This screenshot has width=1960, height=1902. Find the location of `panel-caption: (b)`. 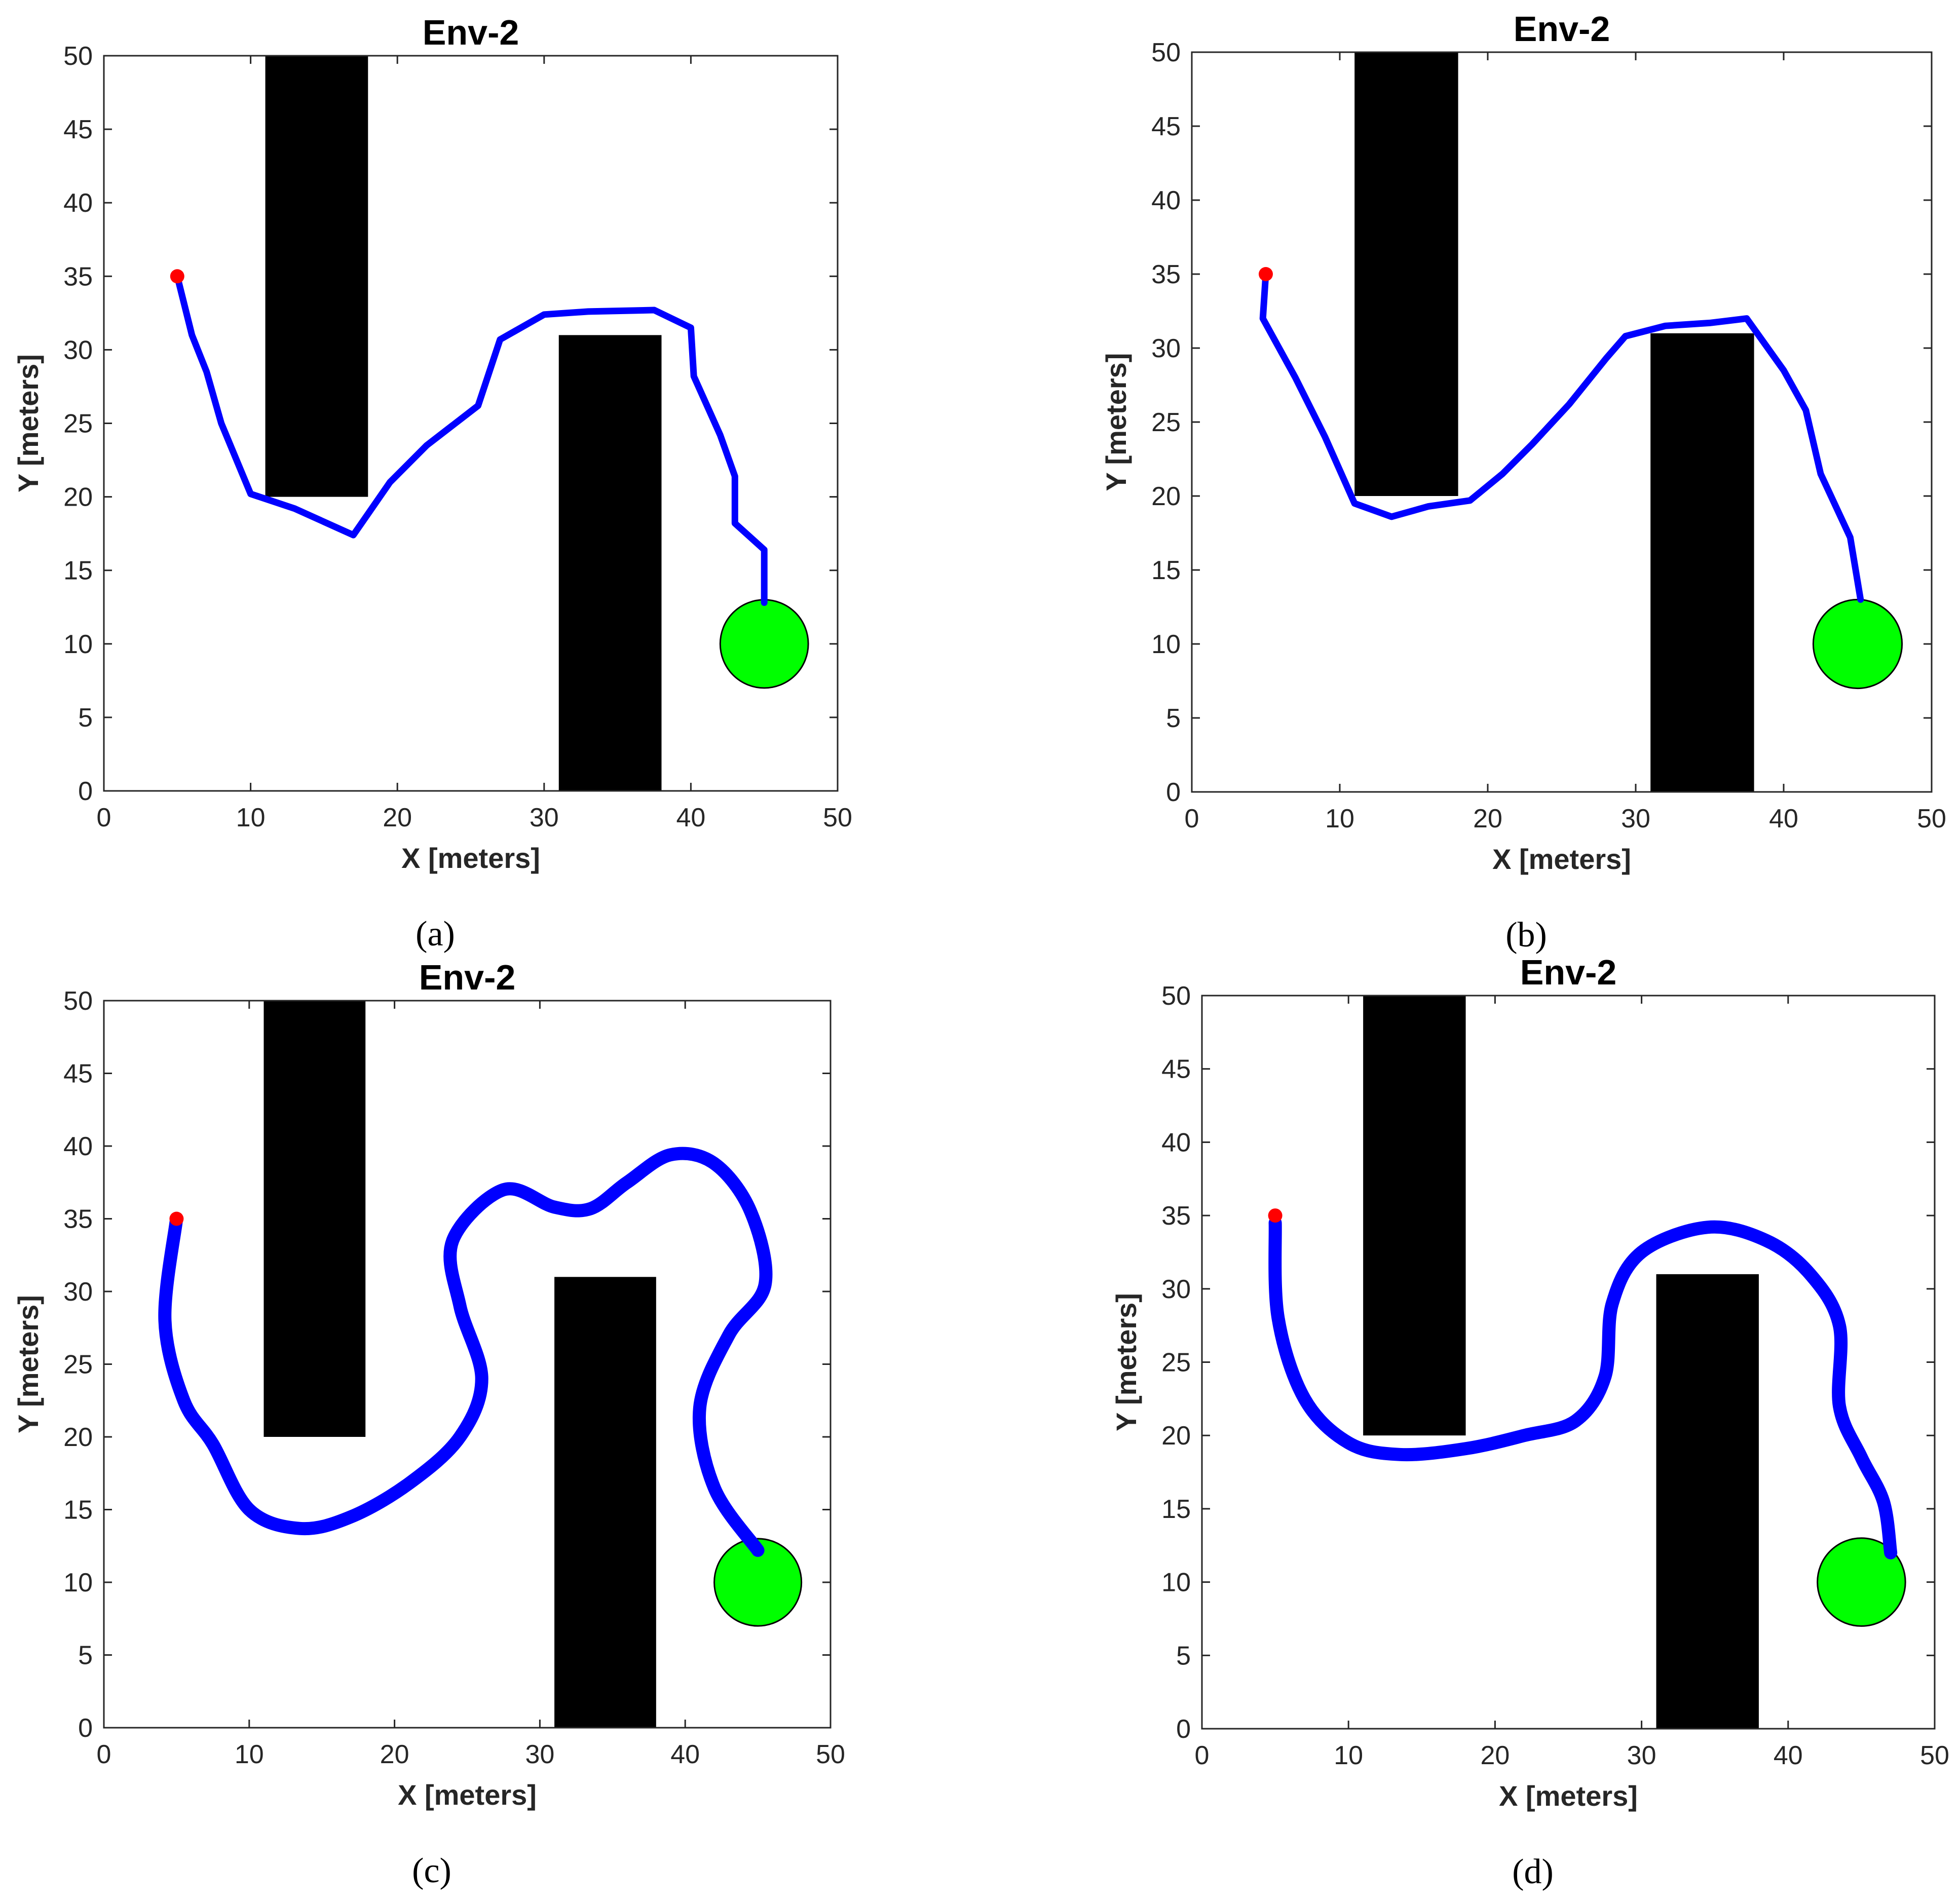

panel-caption: (b) is located at coordinates (1526, 935).